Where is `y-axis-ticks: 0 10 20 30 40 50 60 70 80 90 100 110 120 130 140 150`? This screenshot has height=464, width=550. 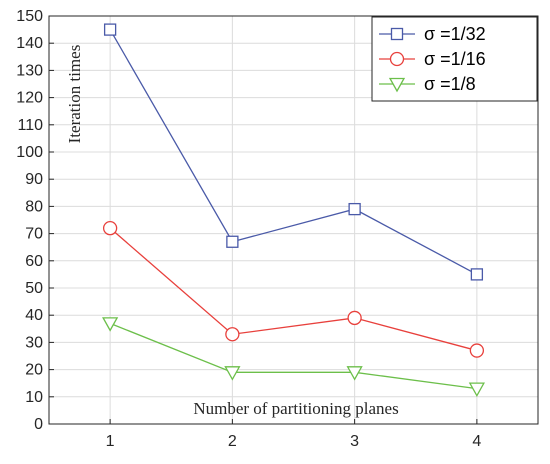 y-axis-ticks: 0 10 20 30 40 50 60 70 80 90 100 110 120 130 140 150 is located at coordinates (35, 220).